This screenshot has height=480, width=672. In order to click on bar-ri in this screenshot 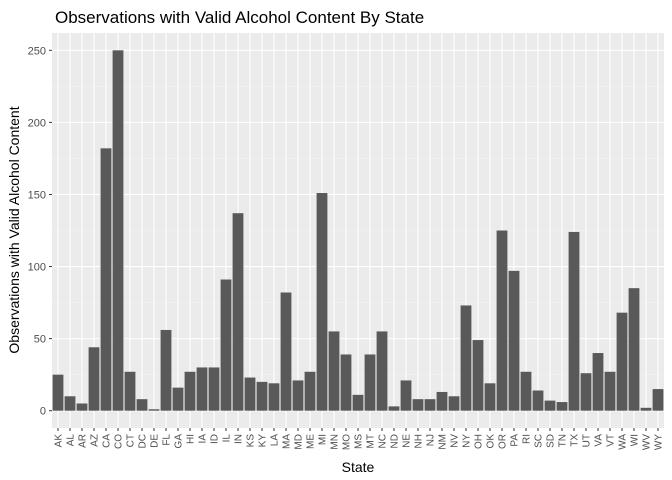, I will do `click(526, 391)`.